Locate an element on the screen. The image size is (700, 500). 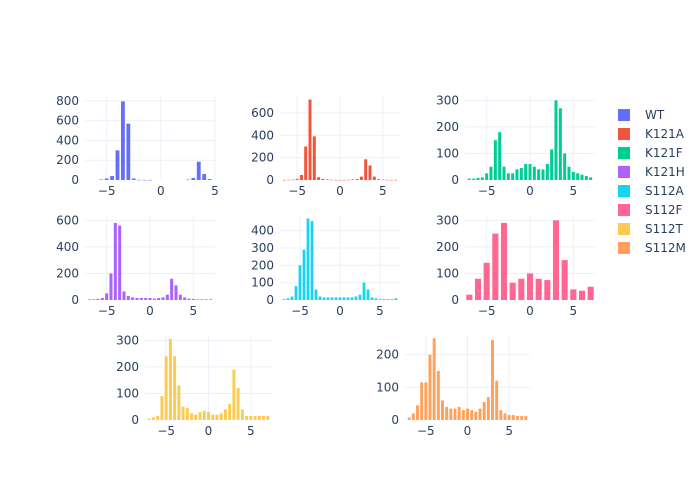
legend-item-s112m: S112M is located at coordinates (652, 248).